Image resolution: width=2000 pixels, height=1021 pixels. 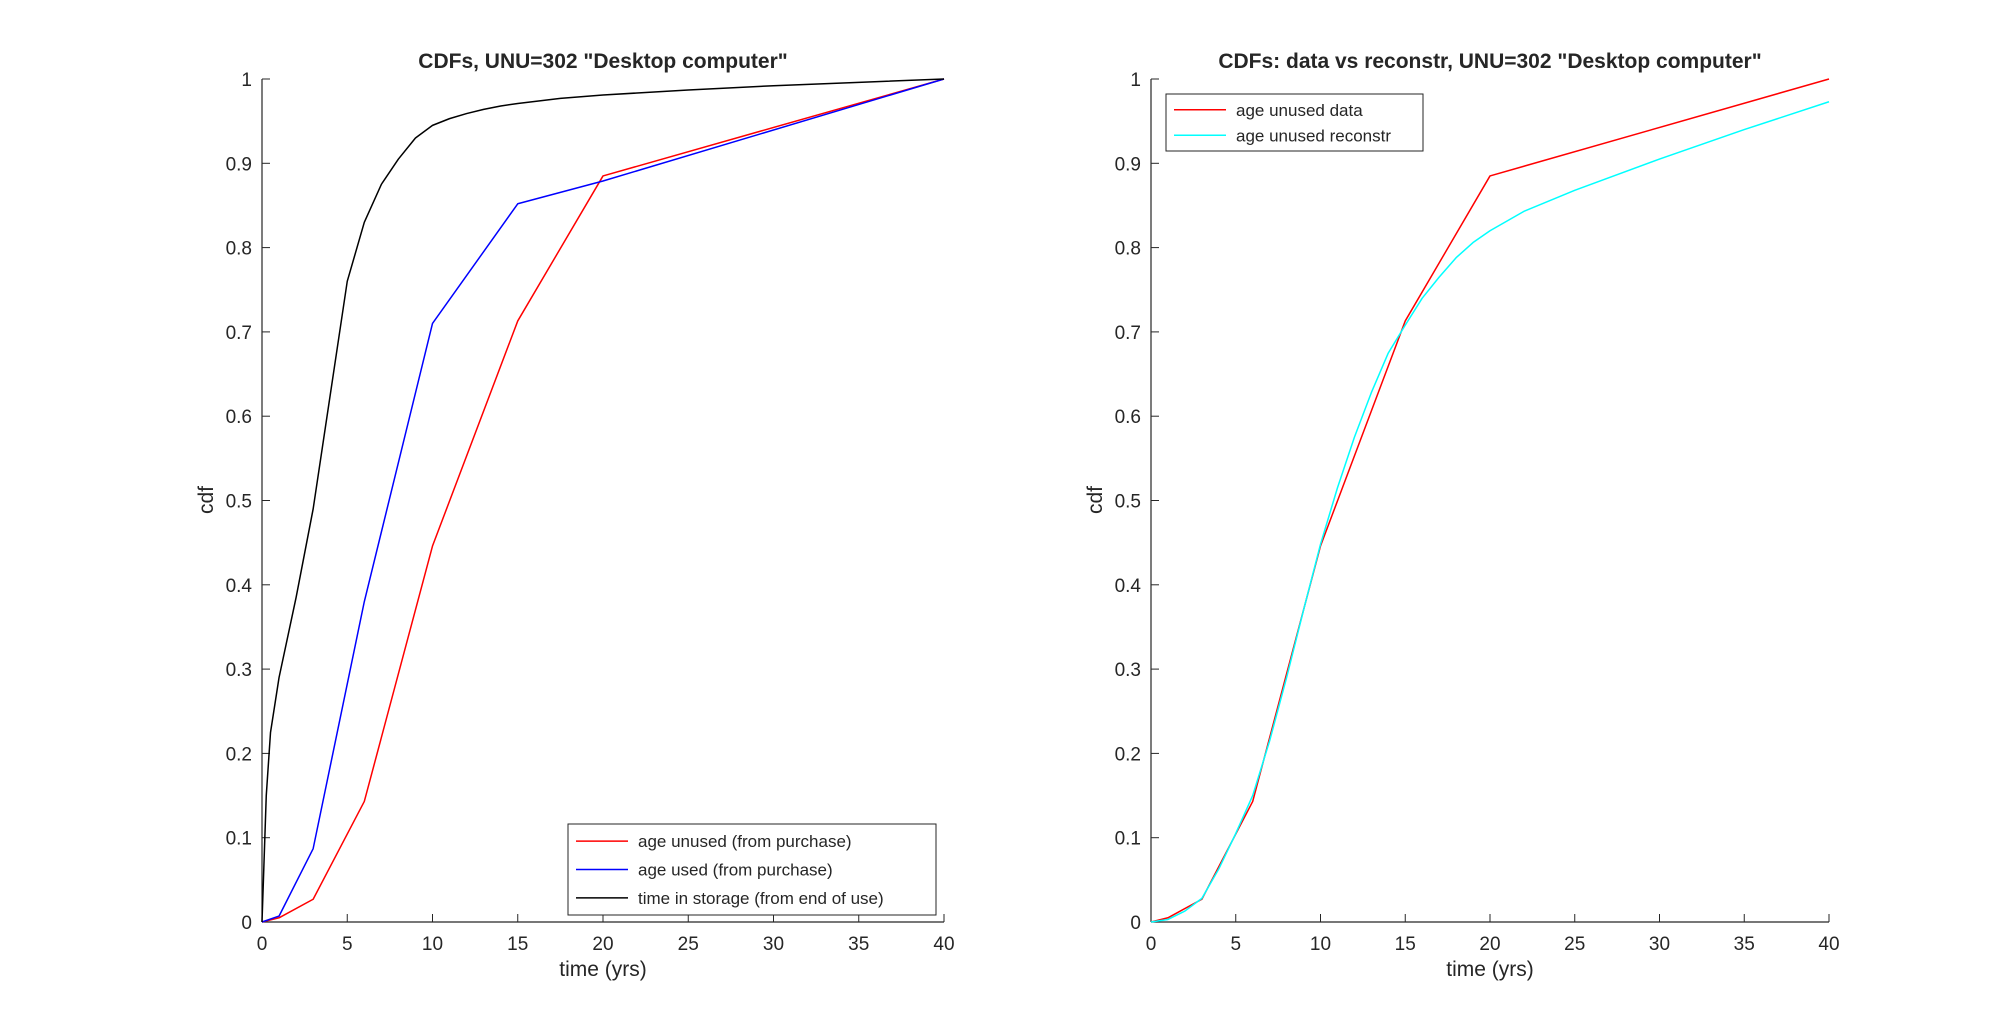 What do you see at coordinates (735, 870) in the screenshot?
I see `legend-label: age used (from purchase)` at bounding box center [735, 870].